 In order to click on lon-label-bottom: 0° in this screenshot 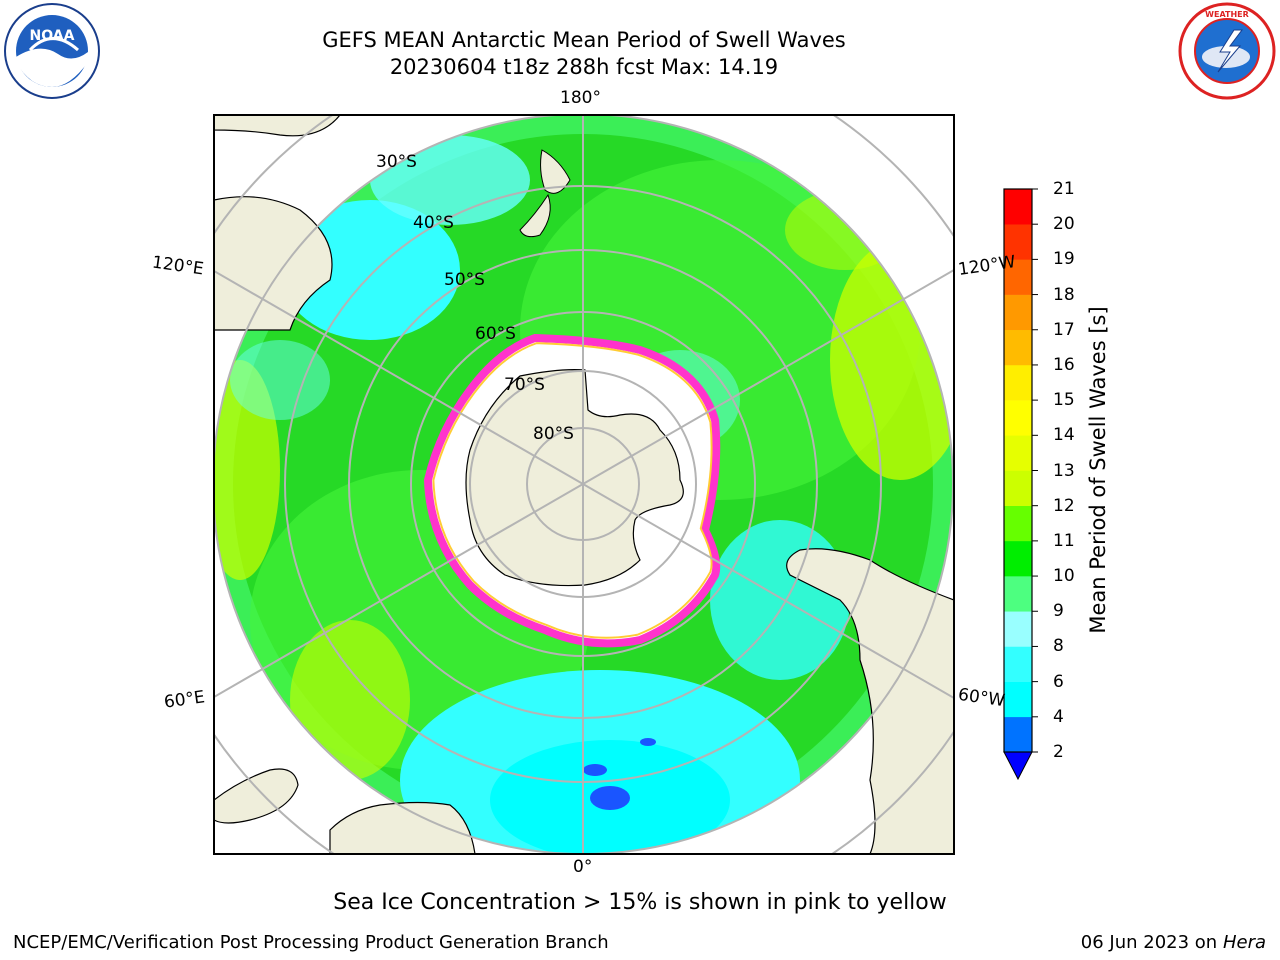, I will do `click(583, 867)`.